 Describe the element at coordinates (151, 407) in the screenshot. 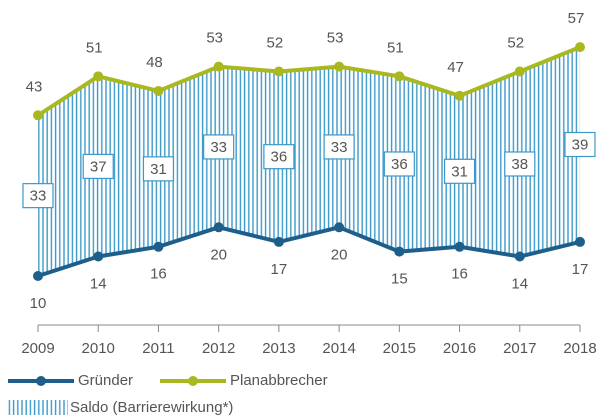

I see `legend-label: Saldo (Barrierewirkung*)` at that location.